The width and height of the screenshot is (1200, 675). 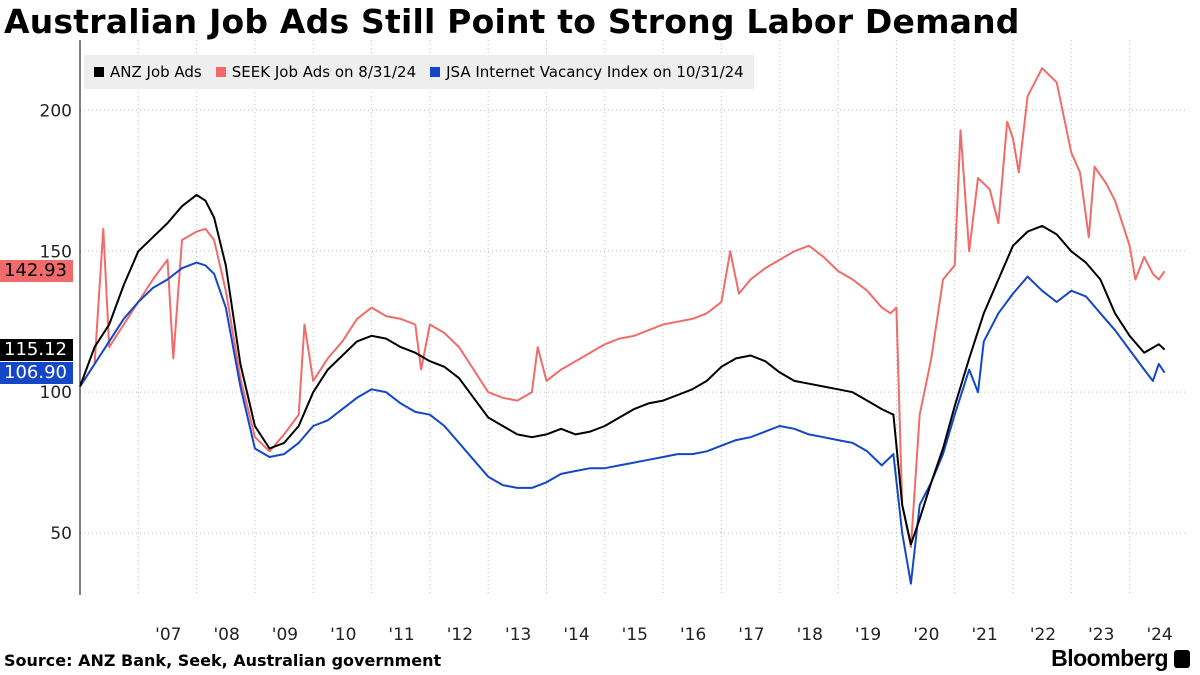 I want to click on x-tick-label-2016: '16, so click(x=693, y=635).